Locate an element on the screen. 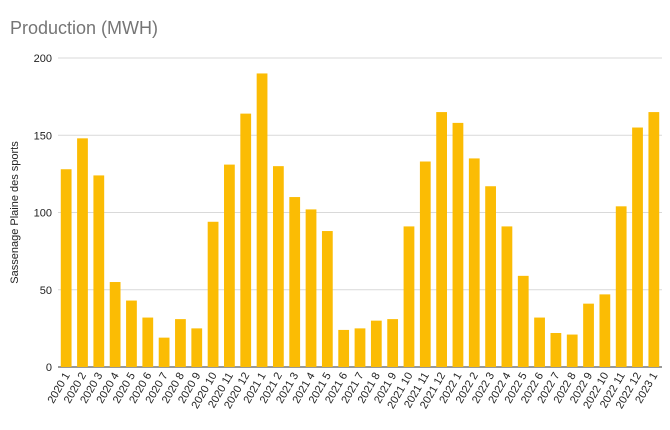 The image size is (670, 430). y-tick-label: 100 is located at coordinates (43, 214).